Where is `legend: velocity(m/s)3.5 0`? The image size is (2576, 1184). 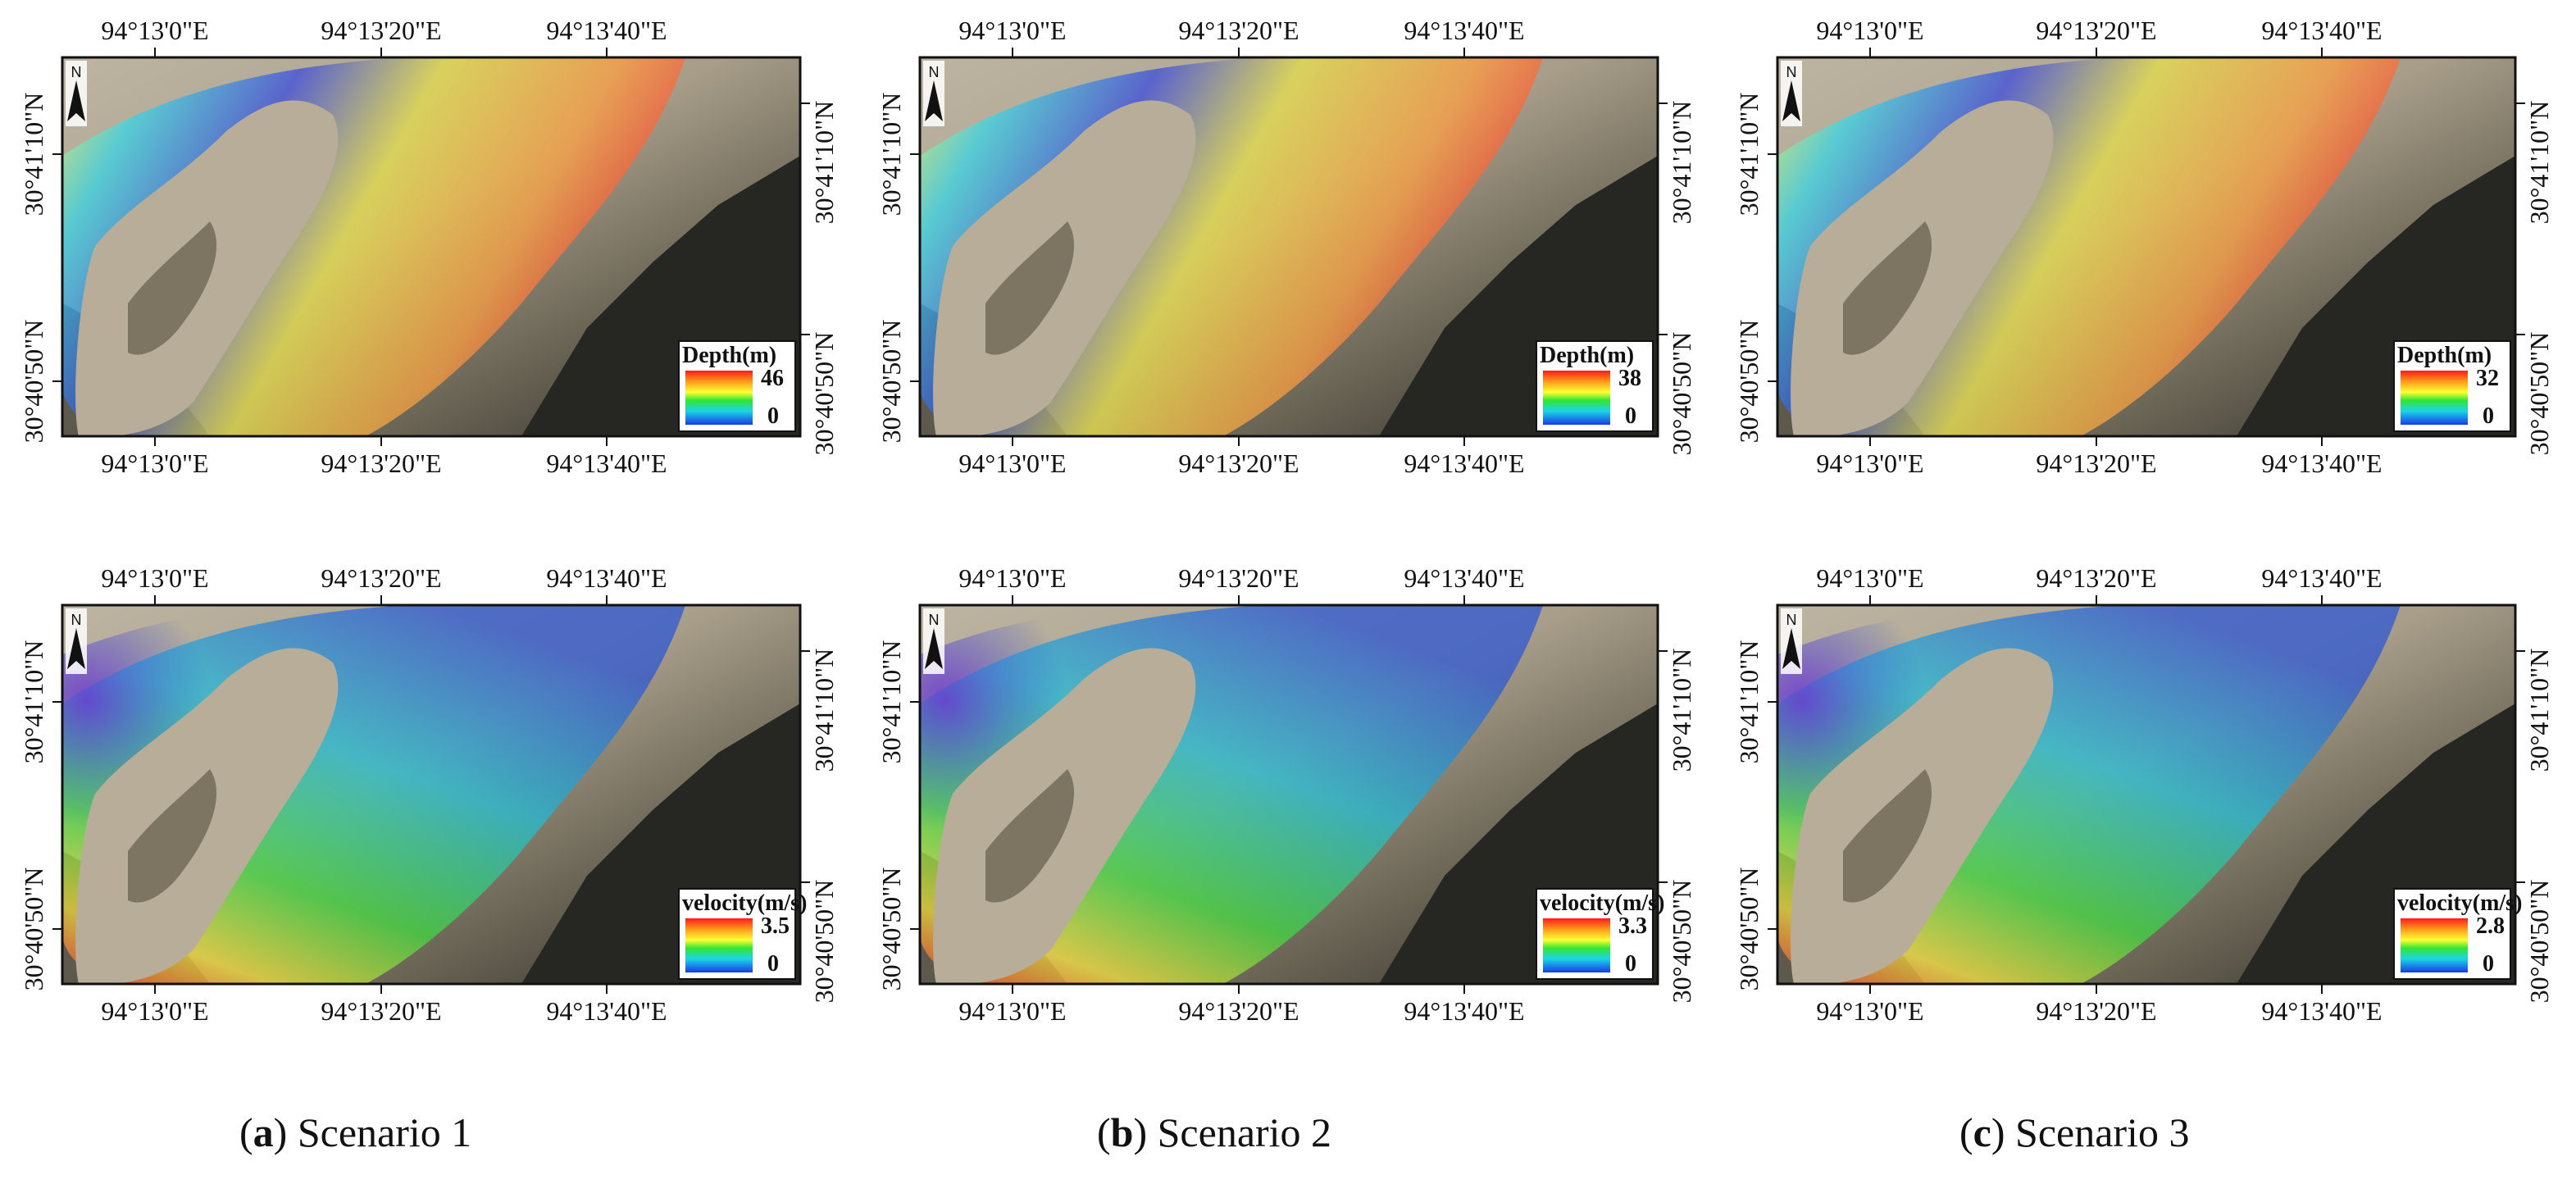
legend: velocity(m/s)3.5 0 is located at coordinates (742, 934).